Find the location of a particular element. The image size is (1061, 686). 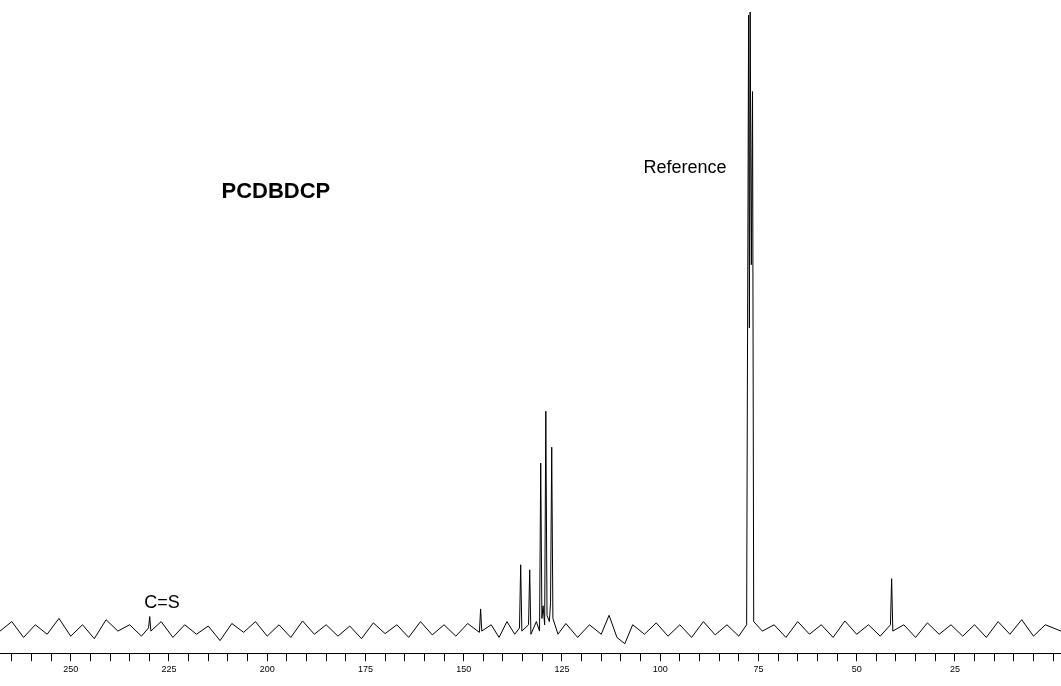

x-tick-label: 50 is located at coordinates (856, 669).